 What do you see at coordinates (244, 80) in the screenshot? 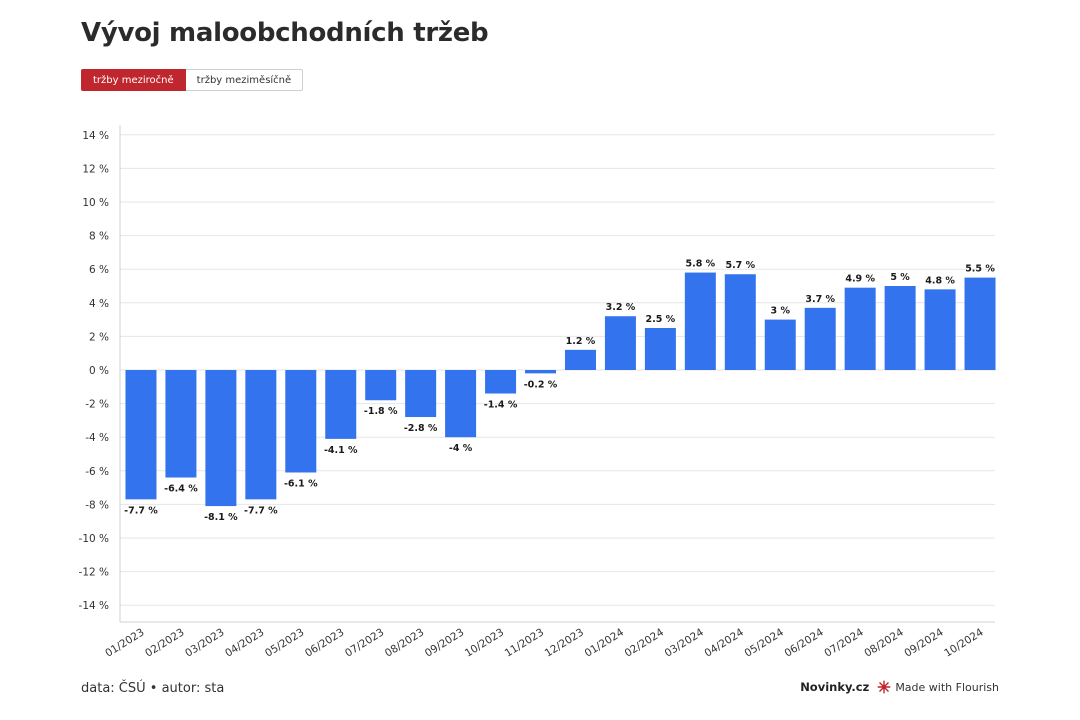
I see `tab-monthly-sales: tržby meziměsíčně` at bounding box center [244, 80].